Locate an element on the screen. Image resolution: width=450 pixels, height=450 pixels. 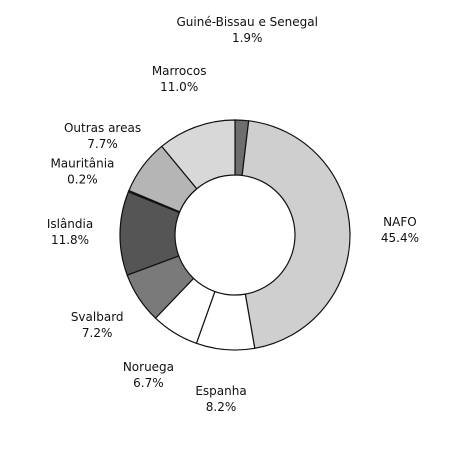
slice-value-label: 6.7% is located at coordinates (148, 383).